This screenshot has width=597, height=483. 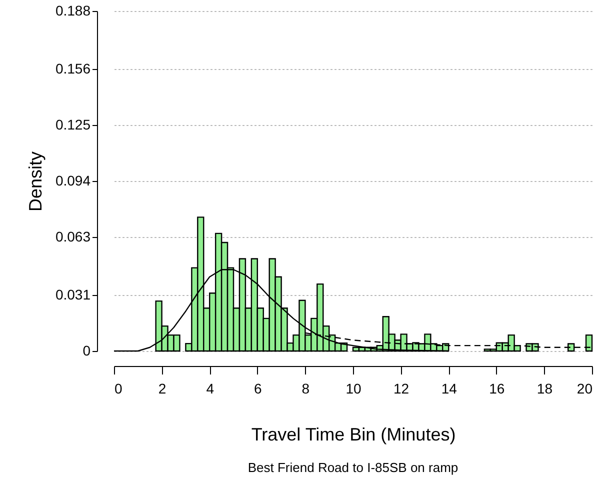 I want to click on x-tick-label: 6, so click(x=258, y=388).